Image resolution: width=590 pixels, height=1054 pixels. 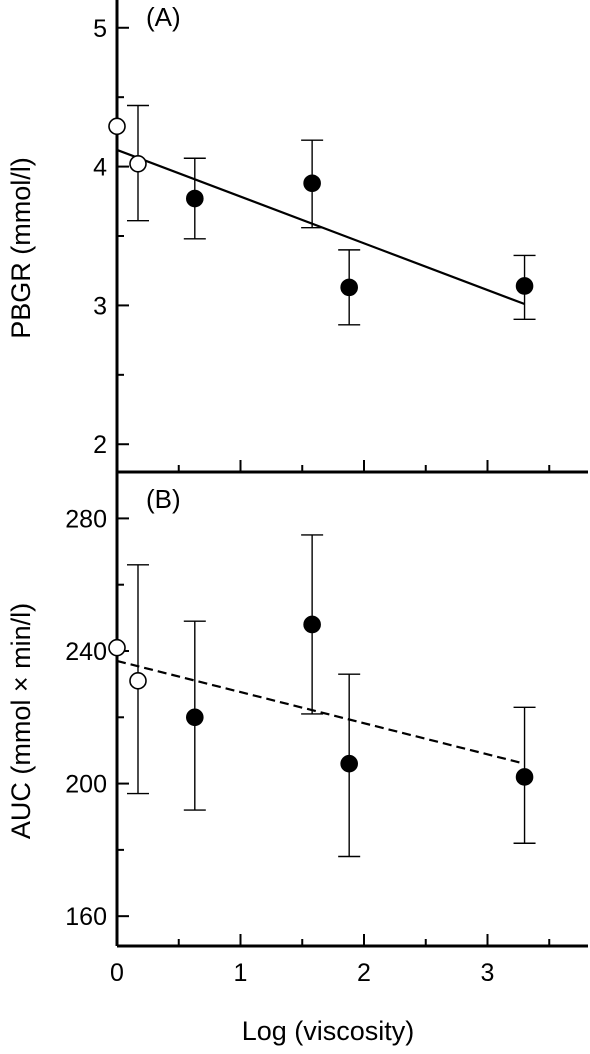 I want to click on x-tick-label: 0, so click(x=117, y=973).